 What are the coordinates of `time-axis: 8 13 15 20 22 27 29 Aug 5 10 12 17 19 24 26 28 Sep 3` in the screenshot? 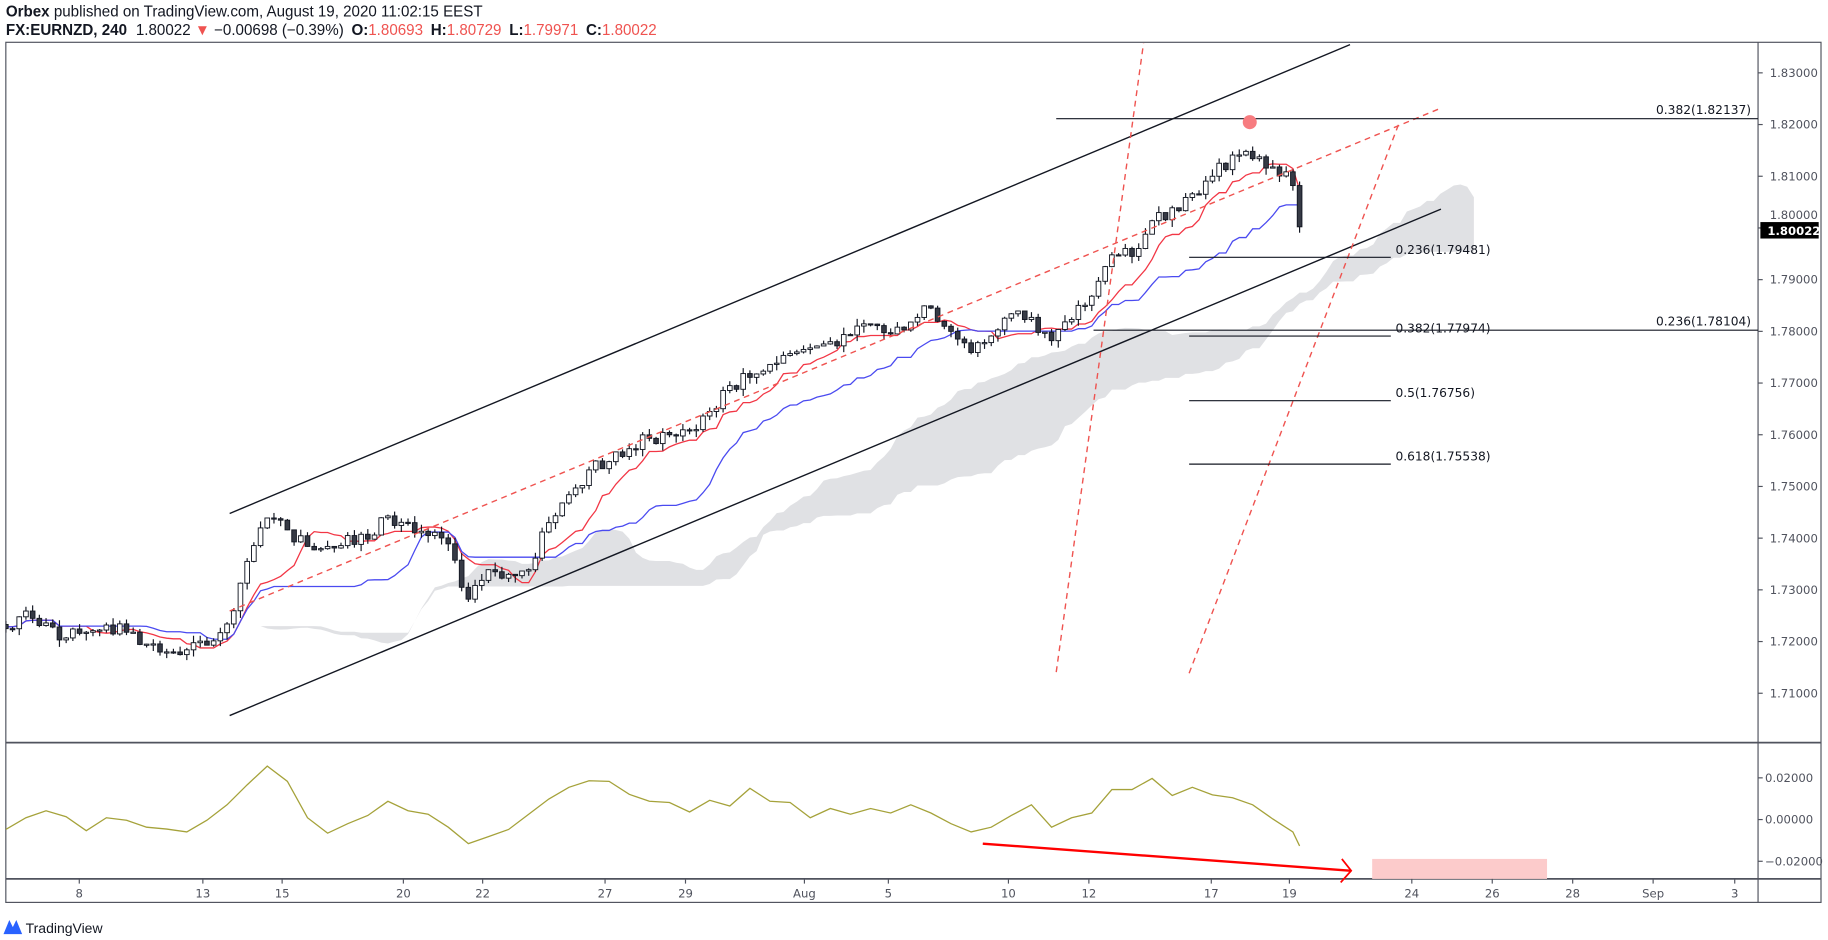 It's located at (907, 889).